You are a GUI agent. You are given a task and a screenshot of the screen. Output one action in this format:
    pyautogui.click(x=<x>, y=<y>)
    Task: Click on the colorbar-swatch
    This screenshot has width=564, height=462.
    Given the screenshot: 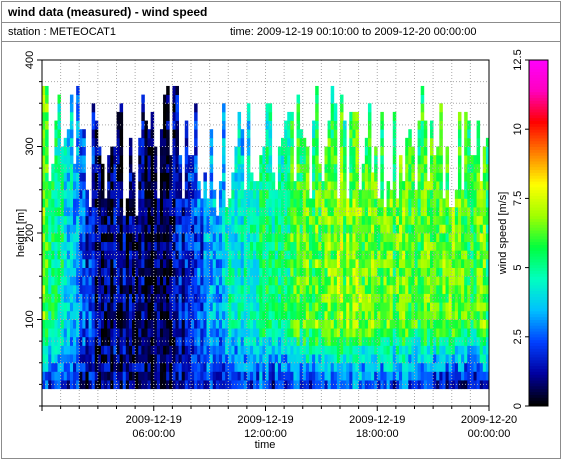 What is the action you would take?
    pyautogui.click(x=538, y=324)
    